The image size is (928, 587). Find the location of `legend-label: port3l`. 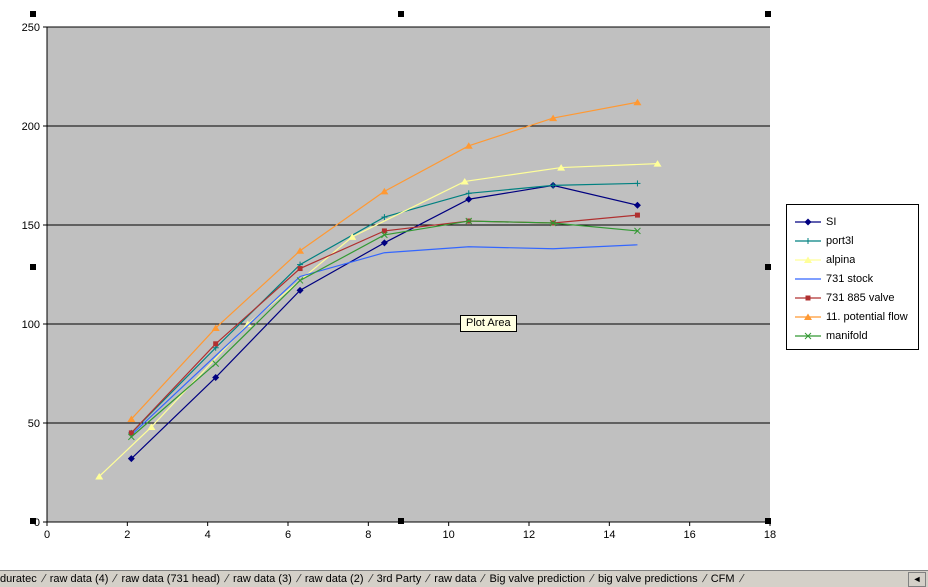

legend-label: port3l is located at coordinates (840, 240).